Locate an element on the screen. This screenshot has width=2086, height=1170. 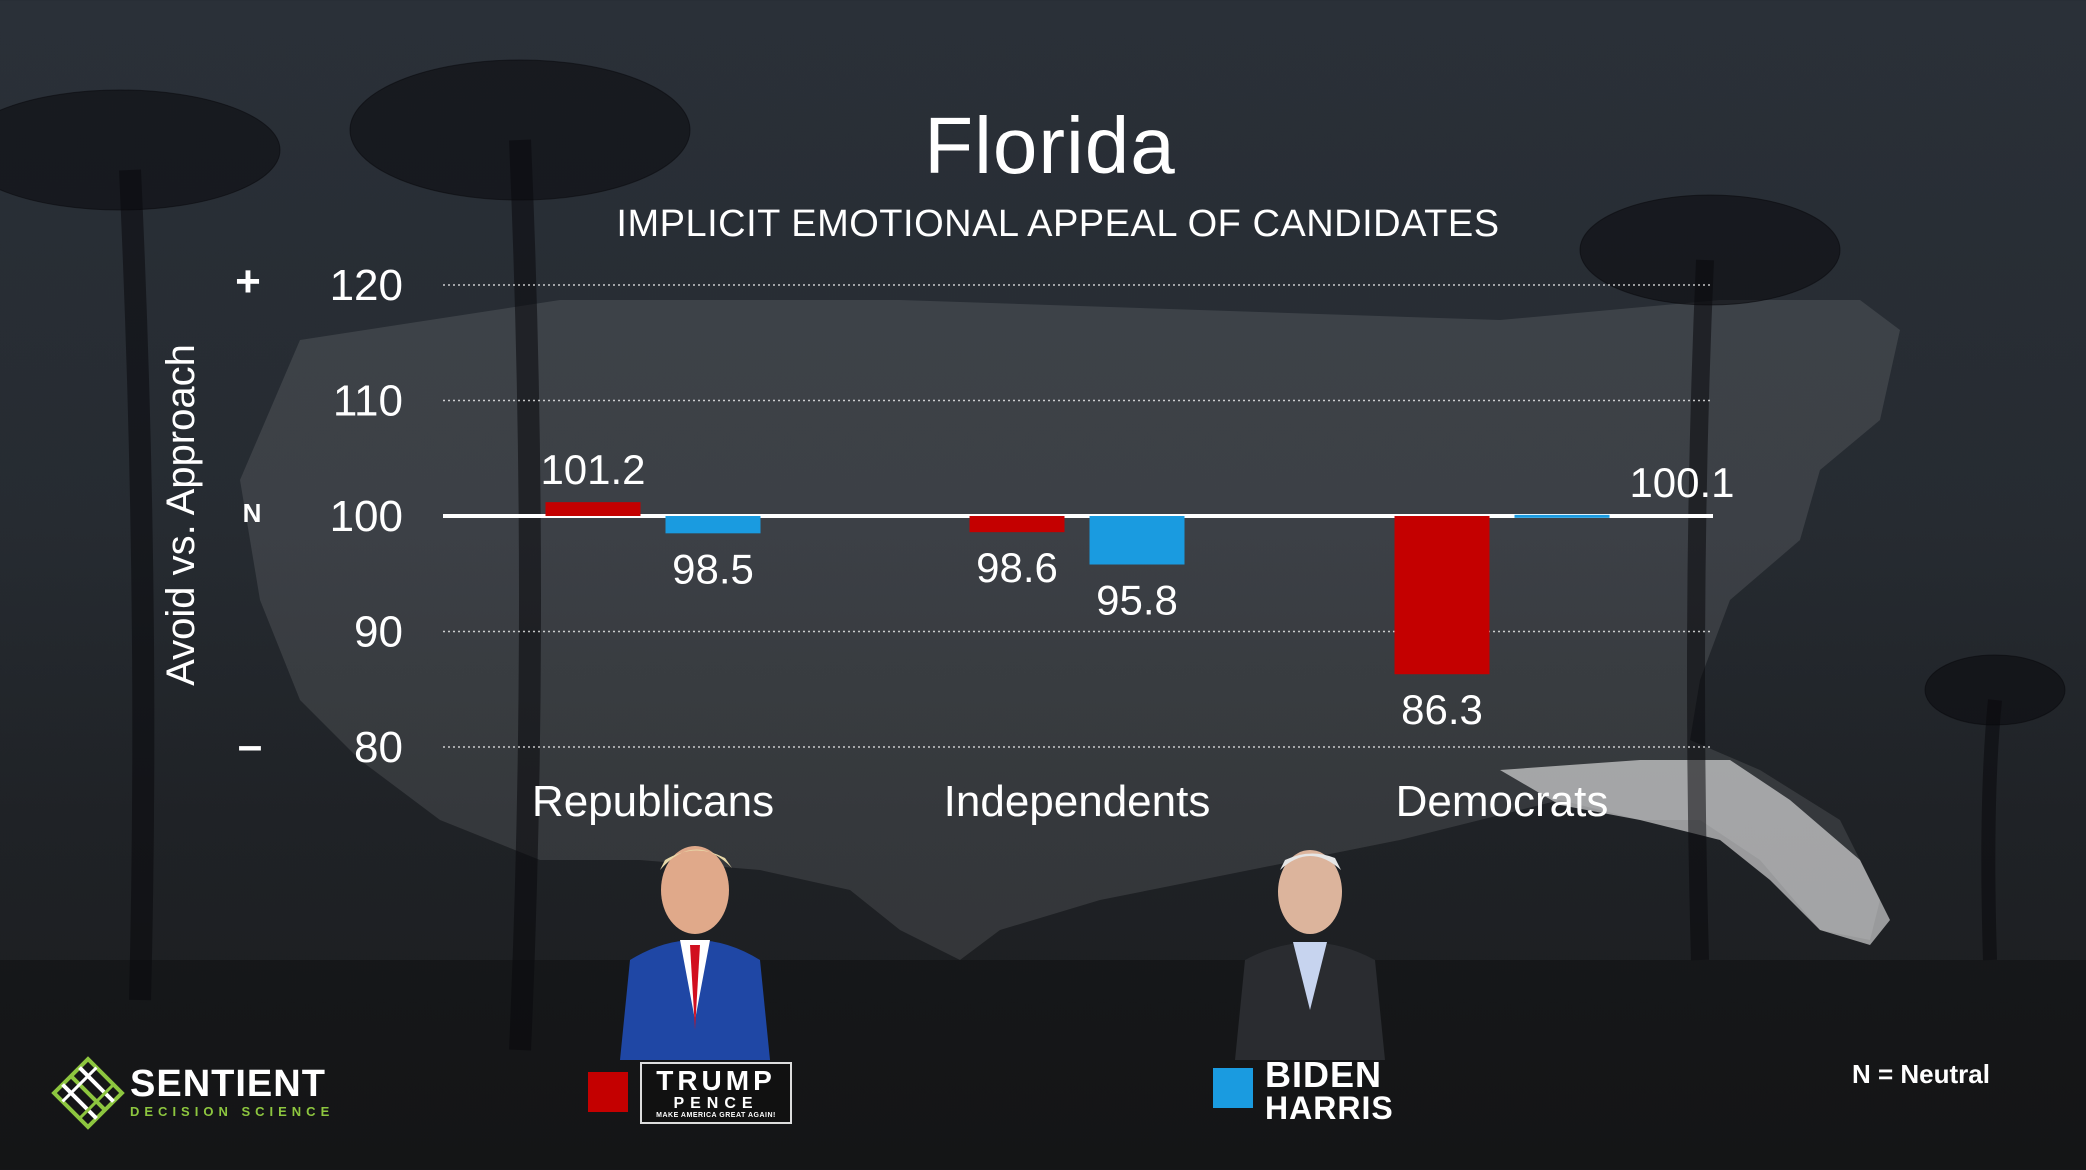
category-label: Democrats is located at coordinates (1502, 801).